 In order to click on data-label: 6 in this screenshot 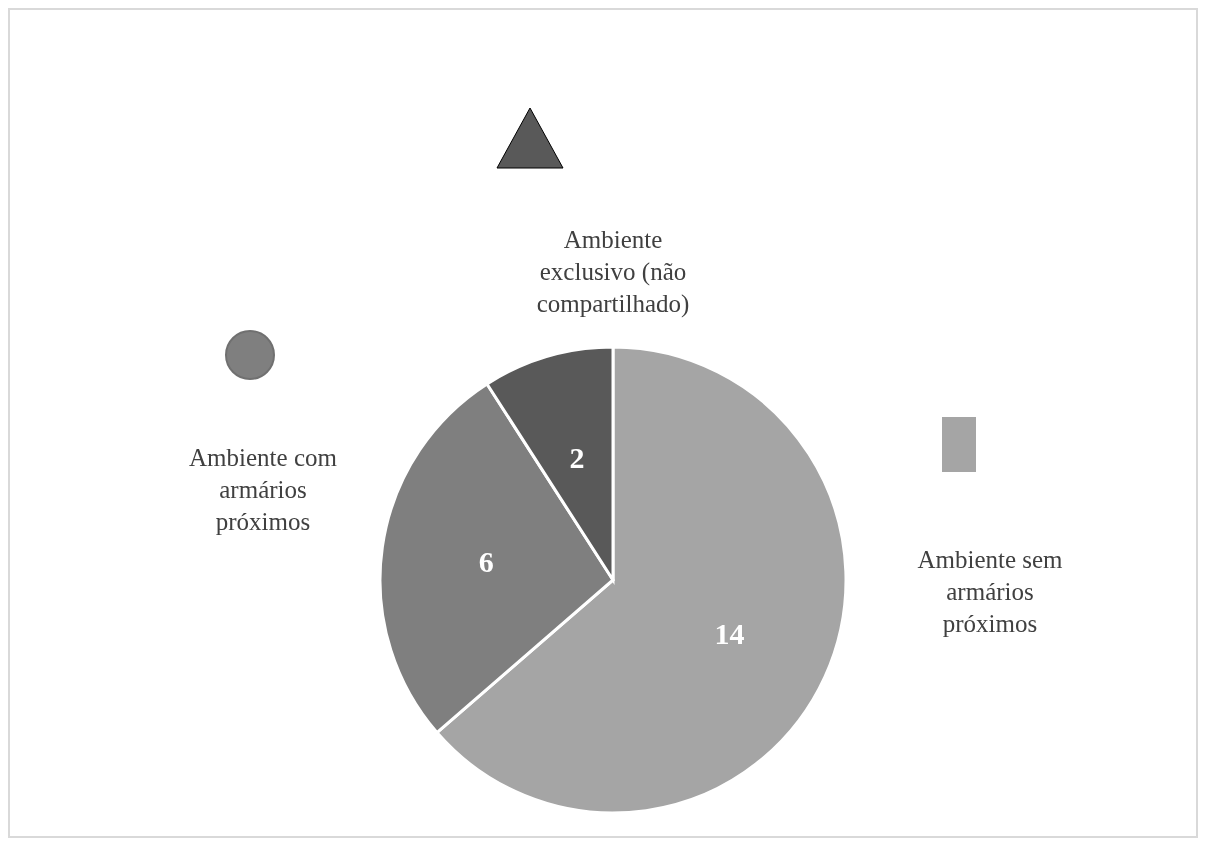, I will do `click(486, 562)`.